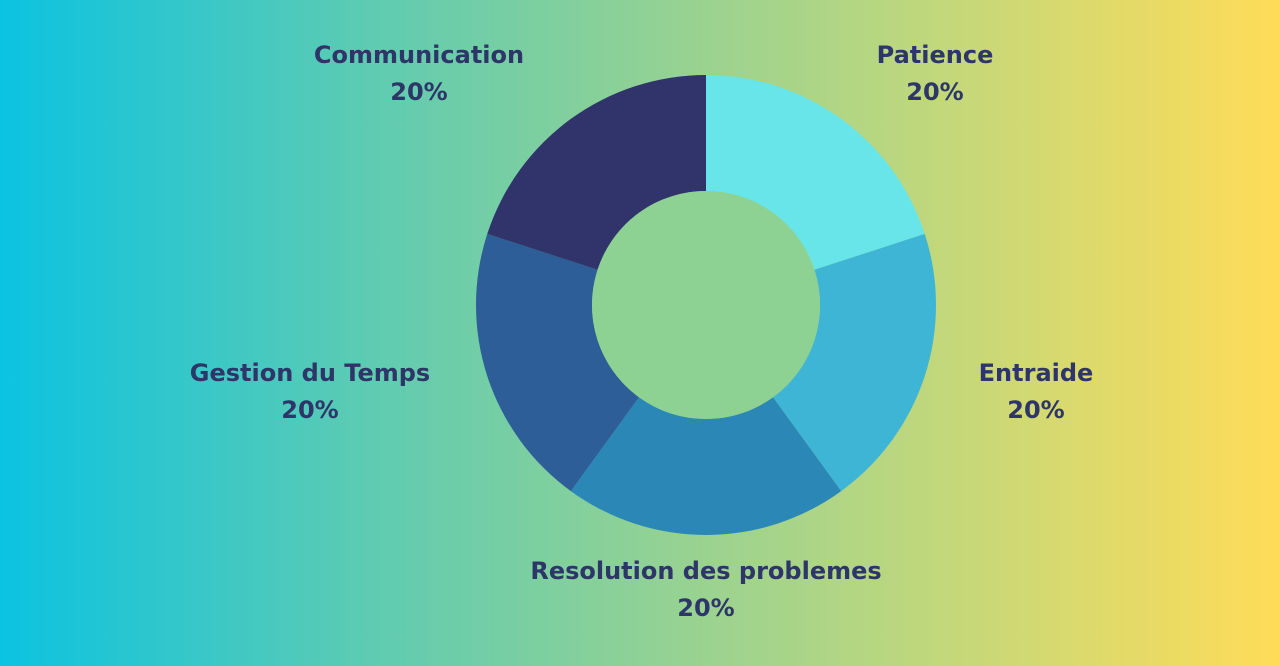 Image resolution: width=1280 pixels, height=666 pixels. I want to click on label-patience-value: 20%, so click(935, 92).